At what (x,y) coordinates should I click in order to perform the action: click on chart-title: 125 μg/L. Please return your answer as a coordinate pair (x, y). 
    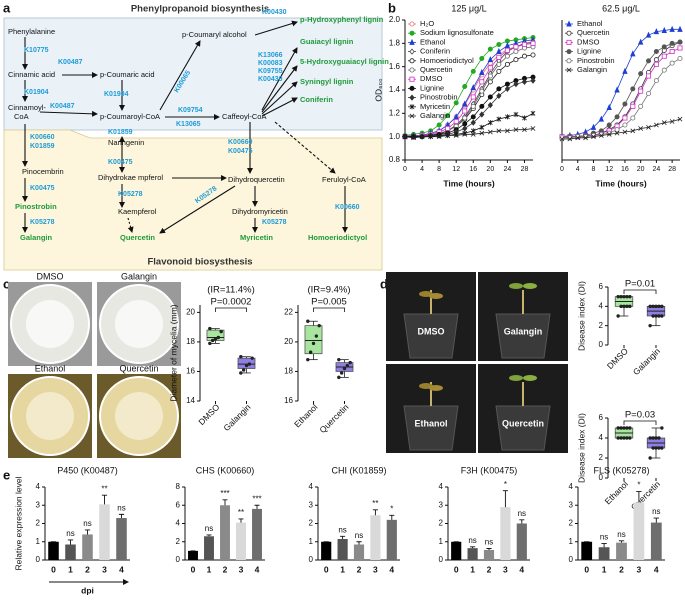
    Looking at the image, I should click on (468, 8).